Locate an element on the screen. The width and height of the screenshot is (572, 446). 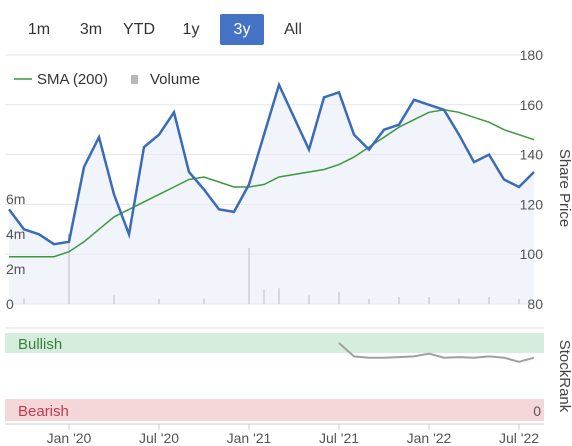
x-tick-label: Jan '21 is located at coordinates (249, 438).